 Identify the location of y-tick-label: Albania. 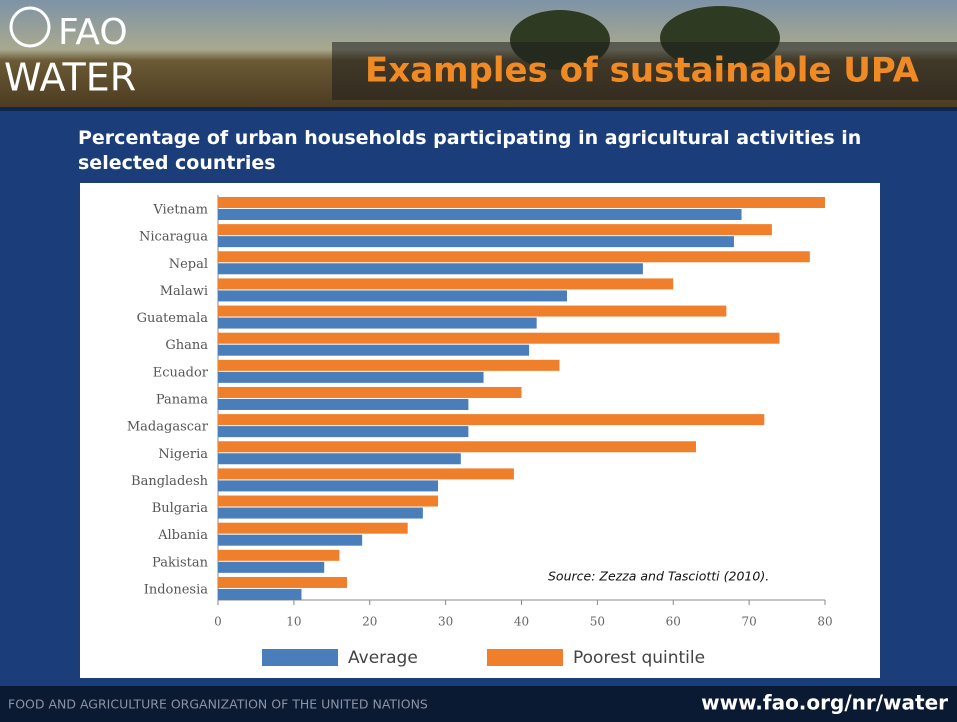
(182, 535).